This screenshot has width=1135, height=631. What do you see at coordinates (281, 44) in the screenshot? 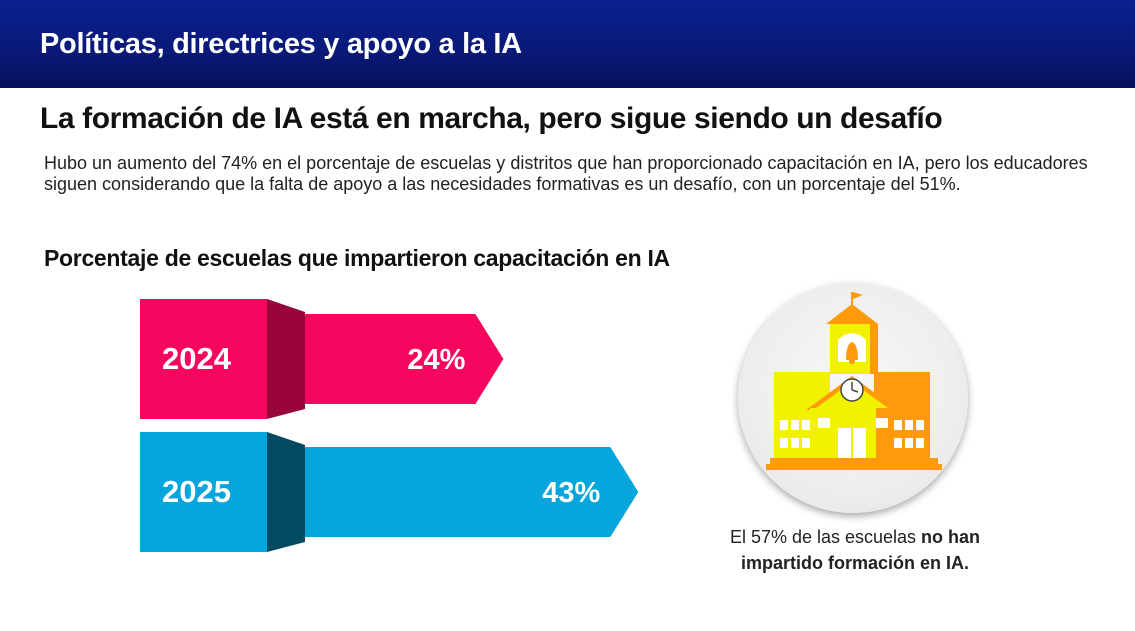
I see `header-title: Políticas, directrices y apoyo a la IA` at bounding box center [281, 44].